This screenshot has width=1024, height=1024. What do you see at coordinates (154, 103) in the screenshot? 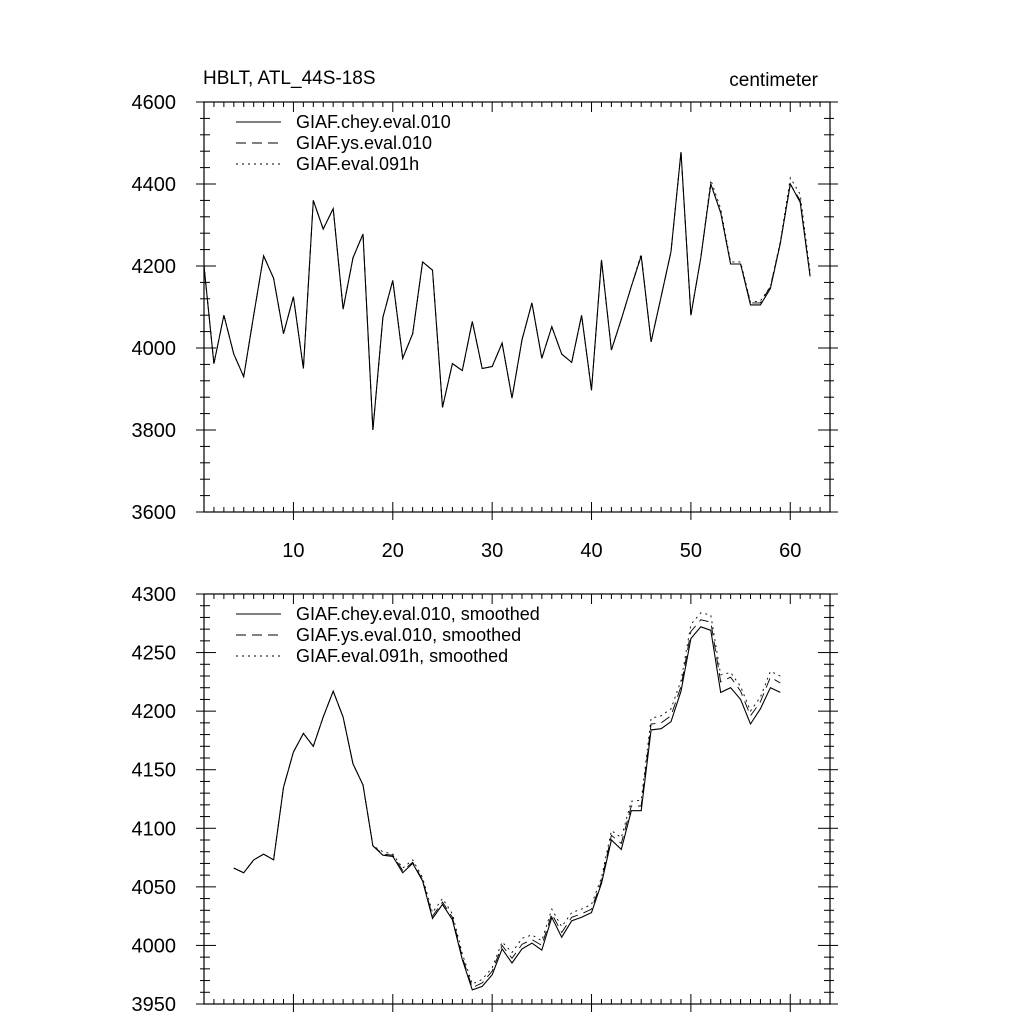
I see `y-tick-label: 4600` at bounding box center [154, 103].